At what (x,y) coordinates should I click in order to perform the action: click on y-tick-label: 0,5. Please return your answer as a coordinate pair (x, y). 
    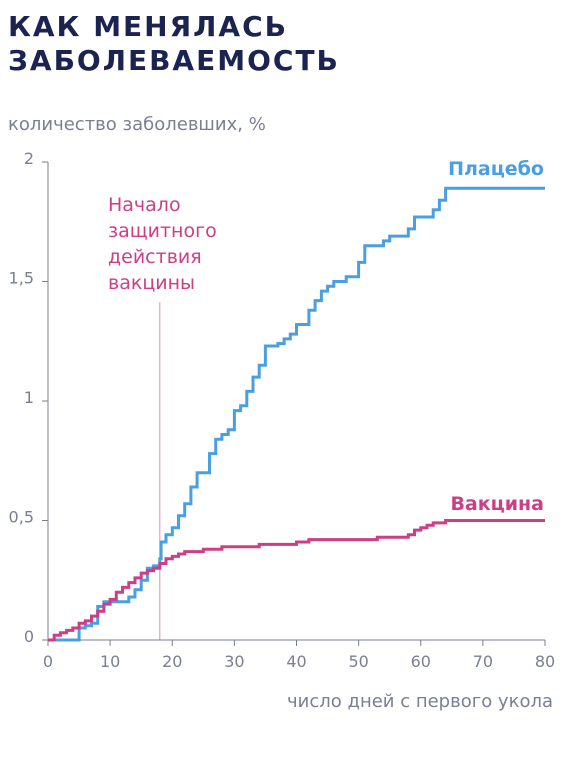
    Looking at the image, I should click on (21, 517).